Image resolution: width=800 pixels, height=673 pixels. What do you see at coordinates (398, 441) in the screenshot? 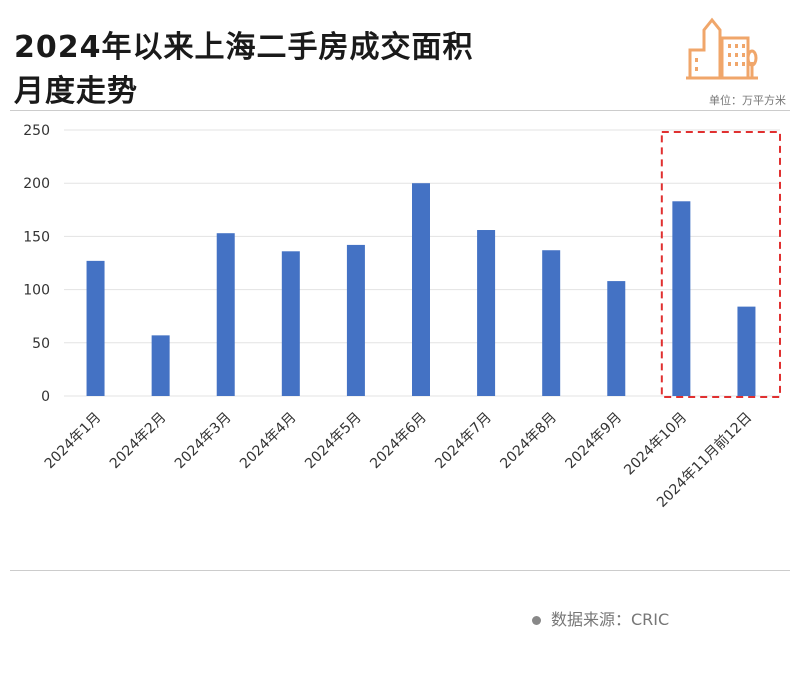
I see `x-tick-label: 2024年6月` at bounding box center [398, 441].